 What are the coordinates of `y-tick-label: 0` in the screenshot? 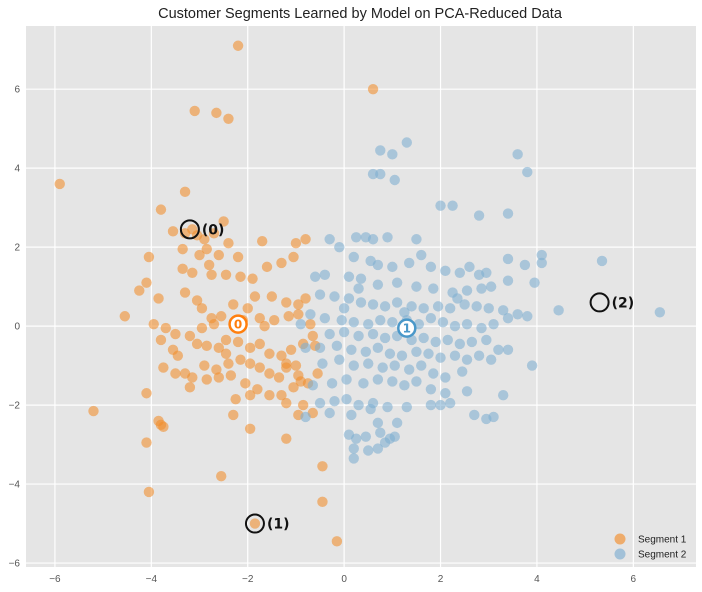 It's located at (17, 327).